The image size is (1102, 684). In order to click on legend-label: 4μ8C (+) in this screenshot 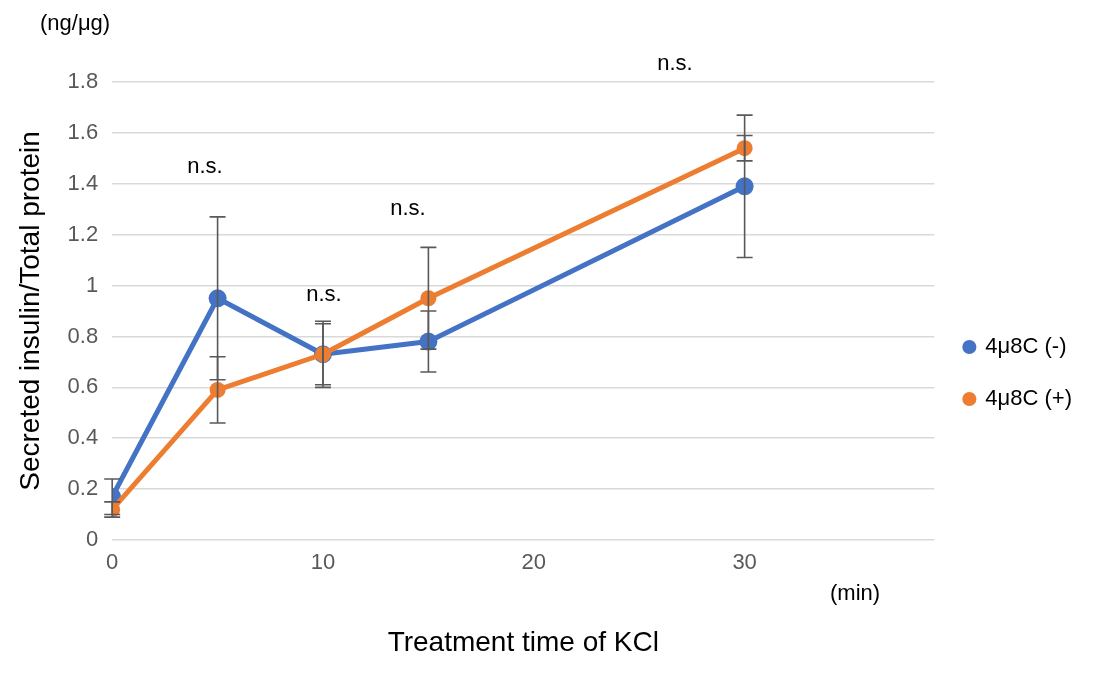, I will do `click(1029, 398)`.